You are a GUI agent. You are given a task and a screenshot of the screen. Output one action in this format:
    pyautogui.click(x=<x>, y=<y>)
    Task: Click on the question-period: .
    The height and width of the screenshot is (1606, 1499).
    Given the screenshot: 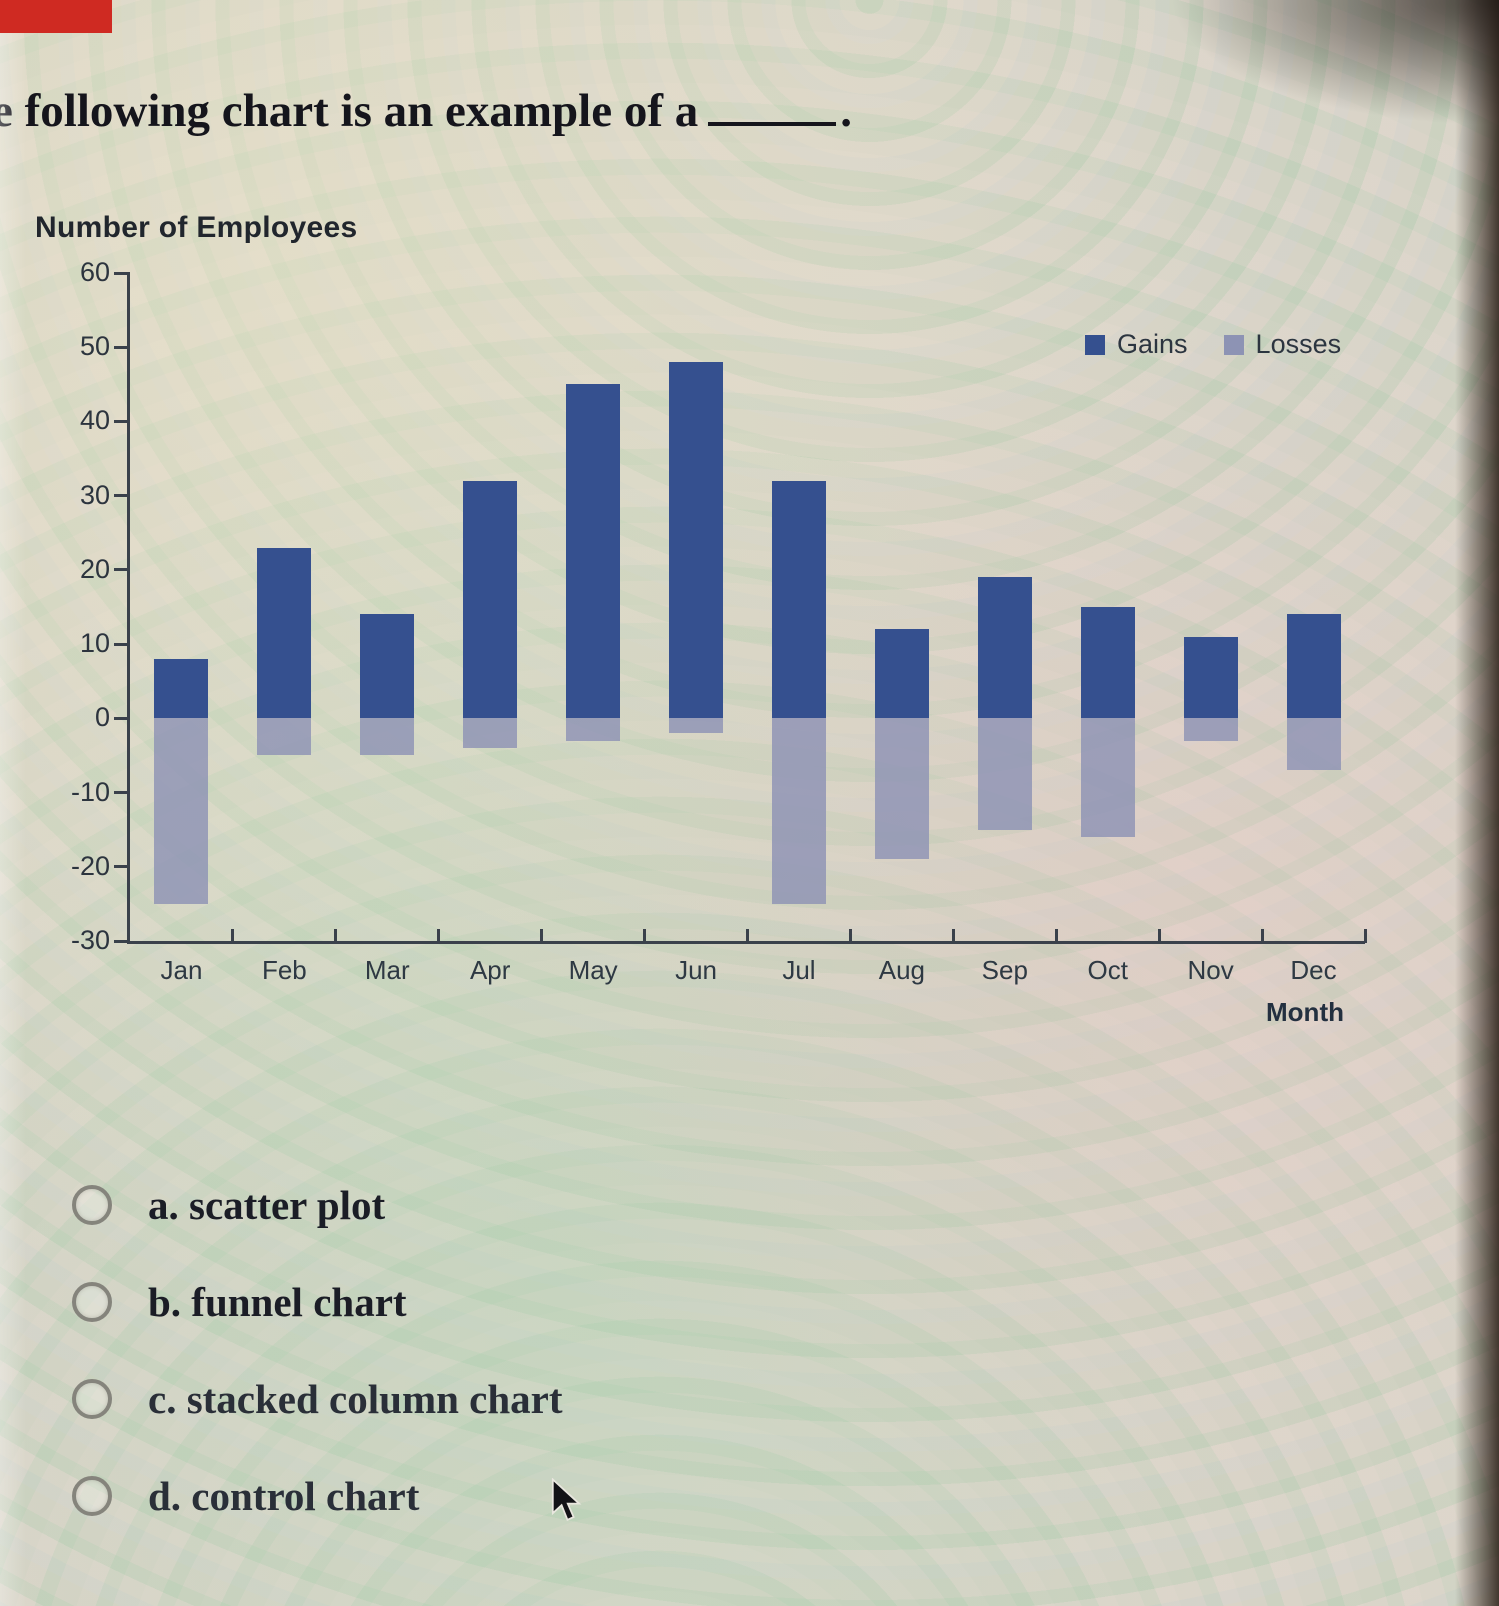 What is the action you would take?
    pyautogui.click(x=846, y=111)
    